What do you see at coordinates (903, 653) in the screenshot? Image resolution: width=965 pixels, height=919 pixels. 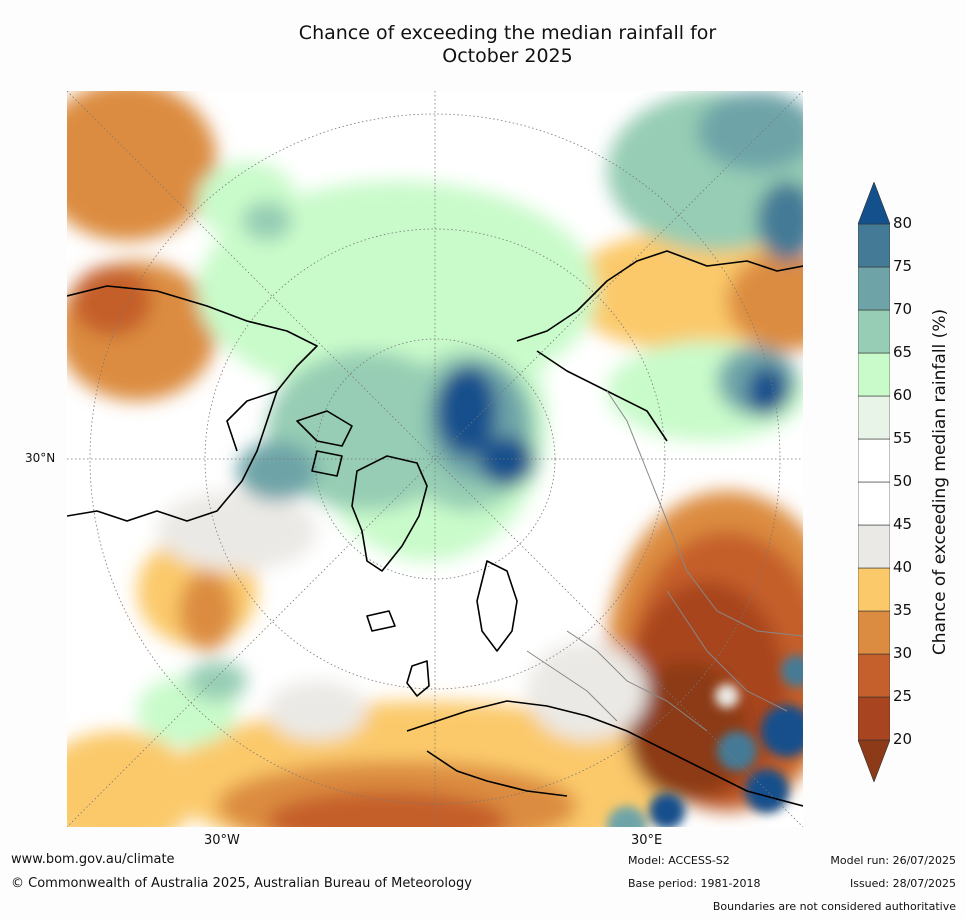 I see `colorbar-tick-30: 30` at bounding box center [903, 653].